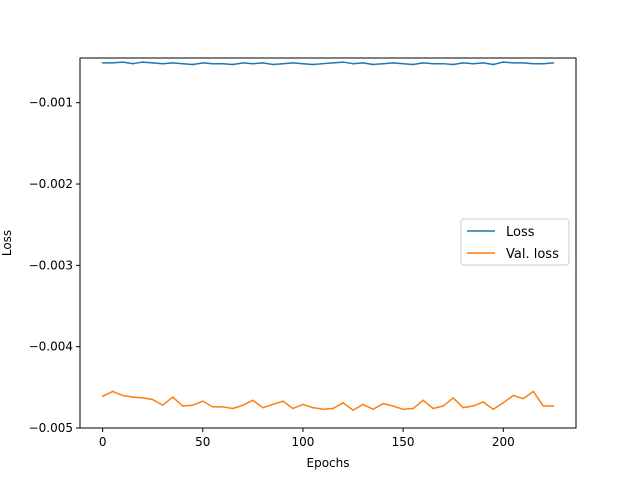 This screenshot has height=480, width=640. I want to click on x-tick-label: 200, so click(503, 442).